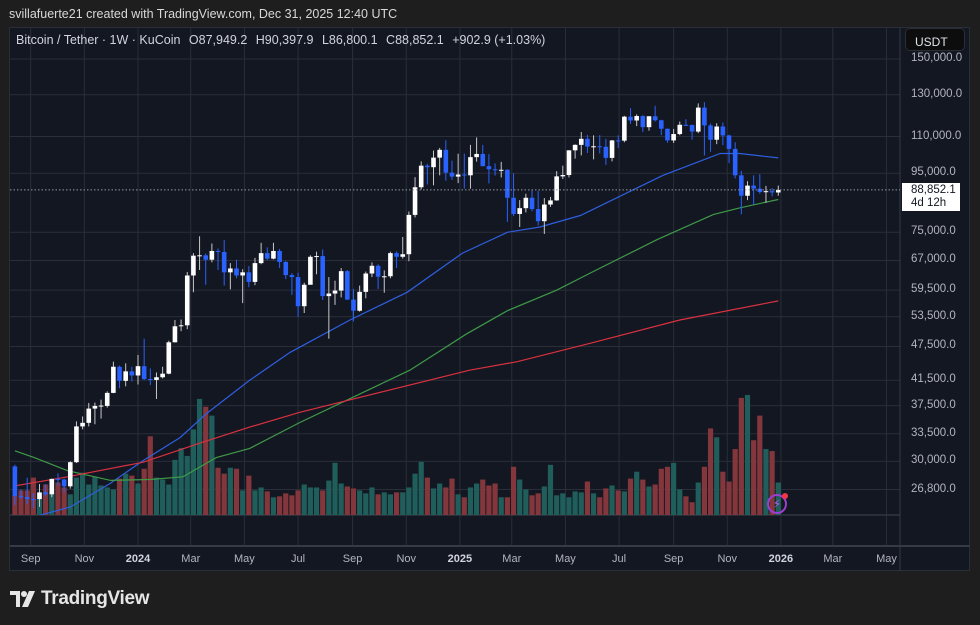 The height and width of the screenshot is (625, 980). What do you see at coordinates (138, 559) in the screenshot?
I see `time-tick-label: 2024` at bounding box center [138, 559].